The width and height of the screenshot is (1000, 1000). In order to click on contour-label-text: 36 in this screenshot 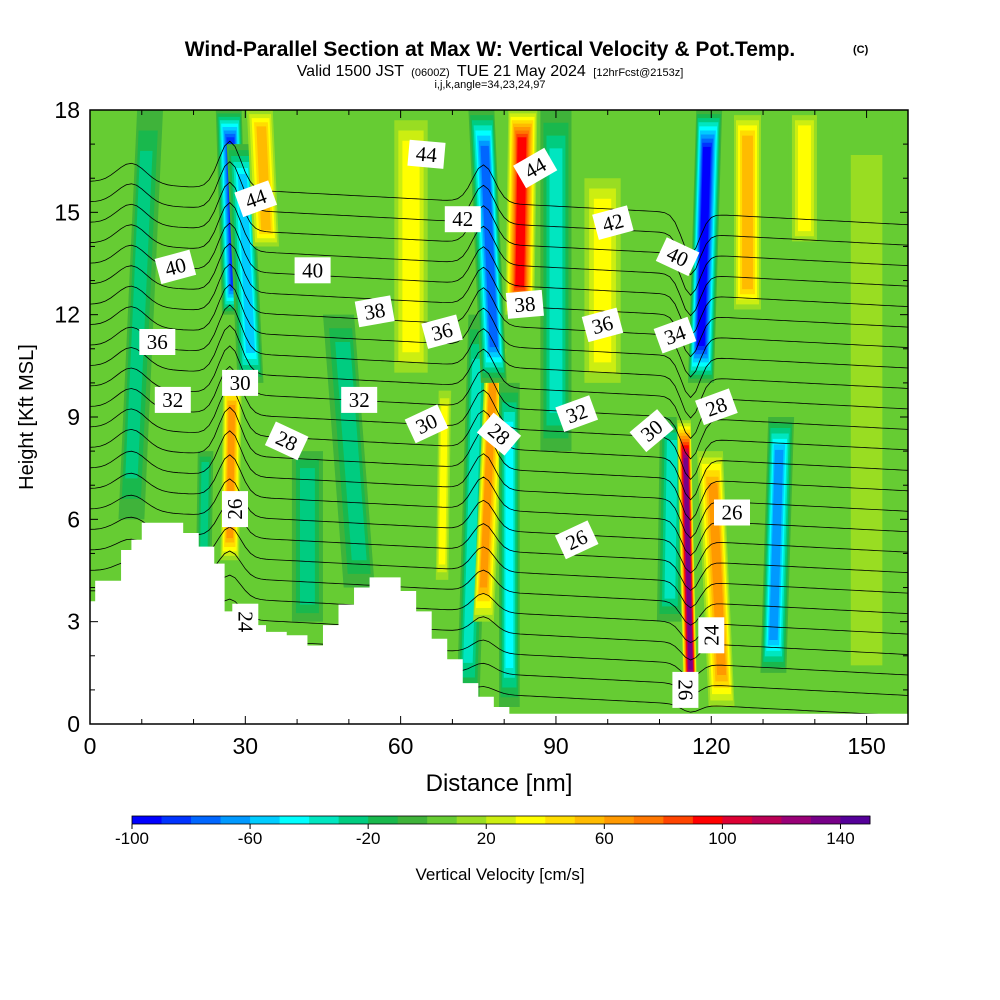, I will do `click(157, 342)`.